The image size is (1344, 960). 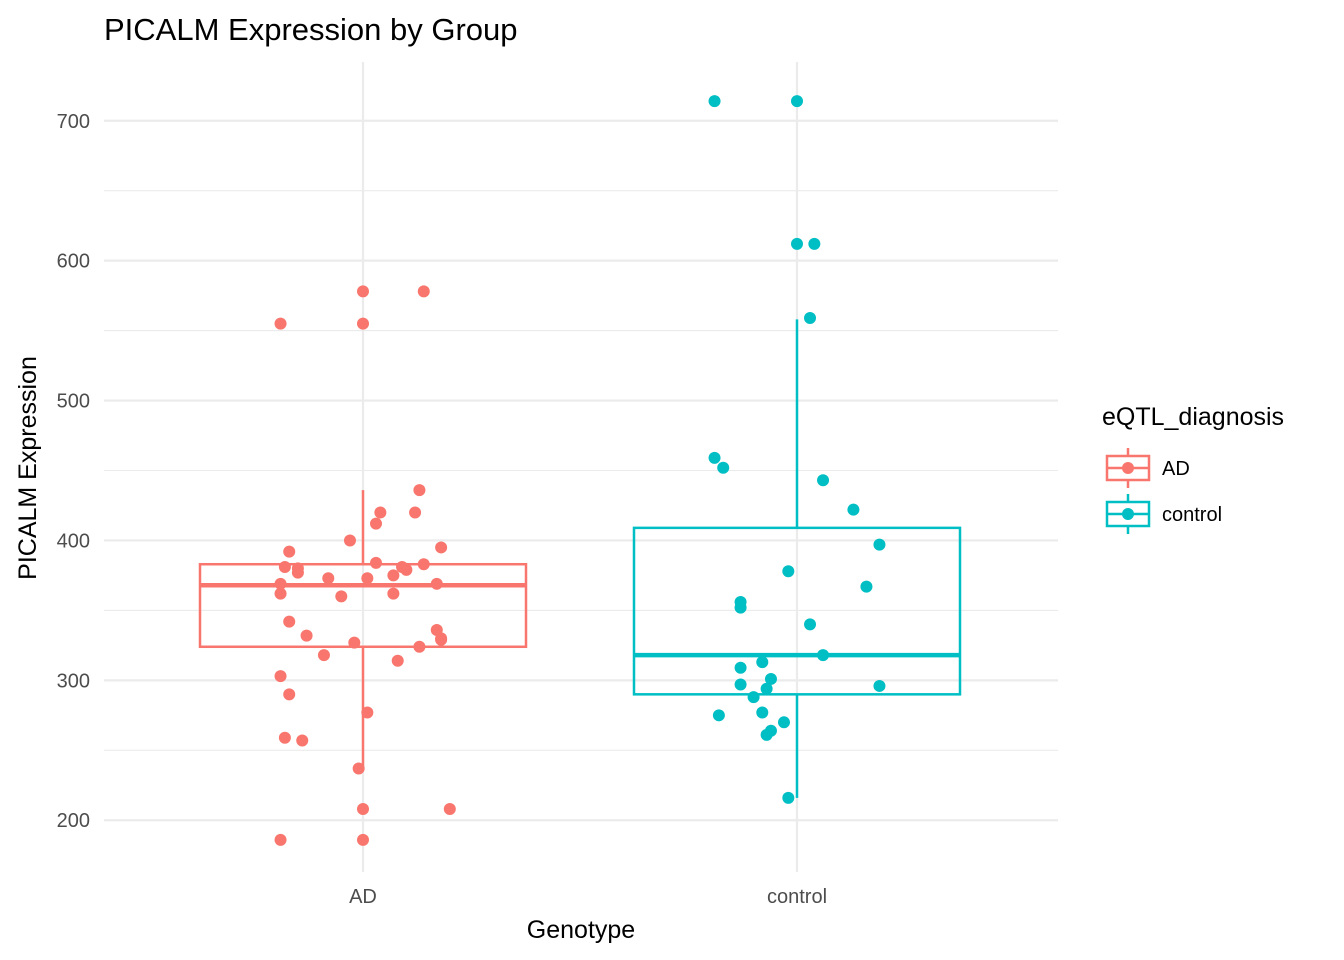 I want to click on x-axis-ticks: AD control, so click(x=588, y=897).